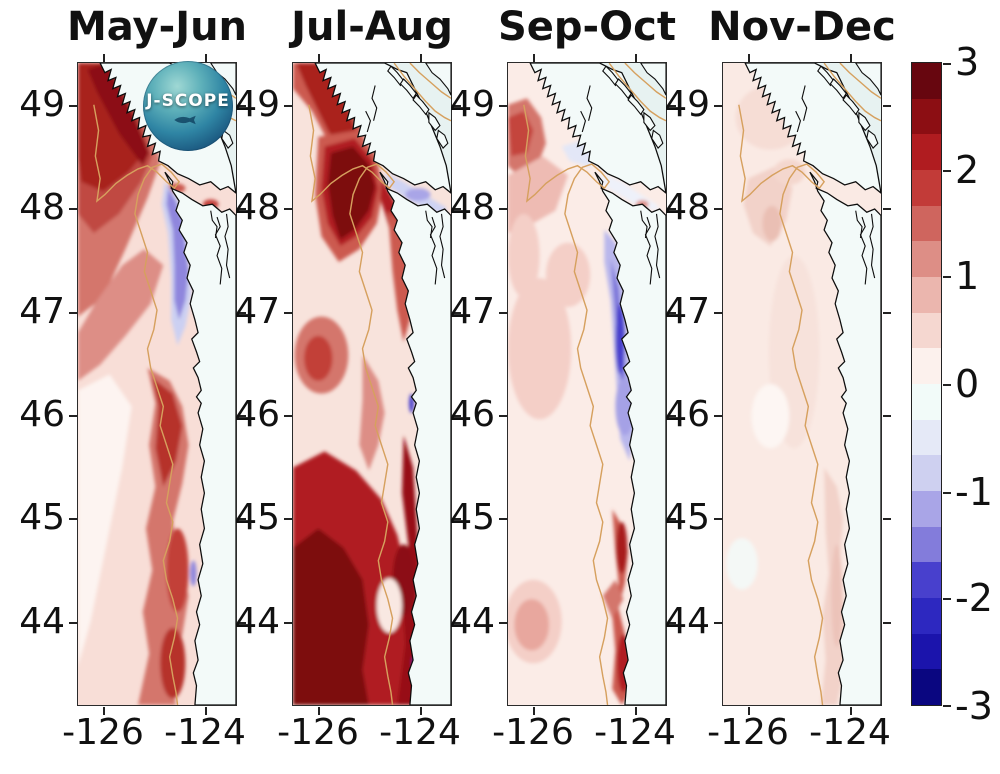 The image size is (1000, 774). Describe the element at coordinates (802, 27) in the screenshot. I see `panel-title-nov-dec: Nov-Dec` at that location.